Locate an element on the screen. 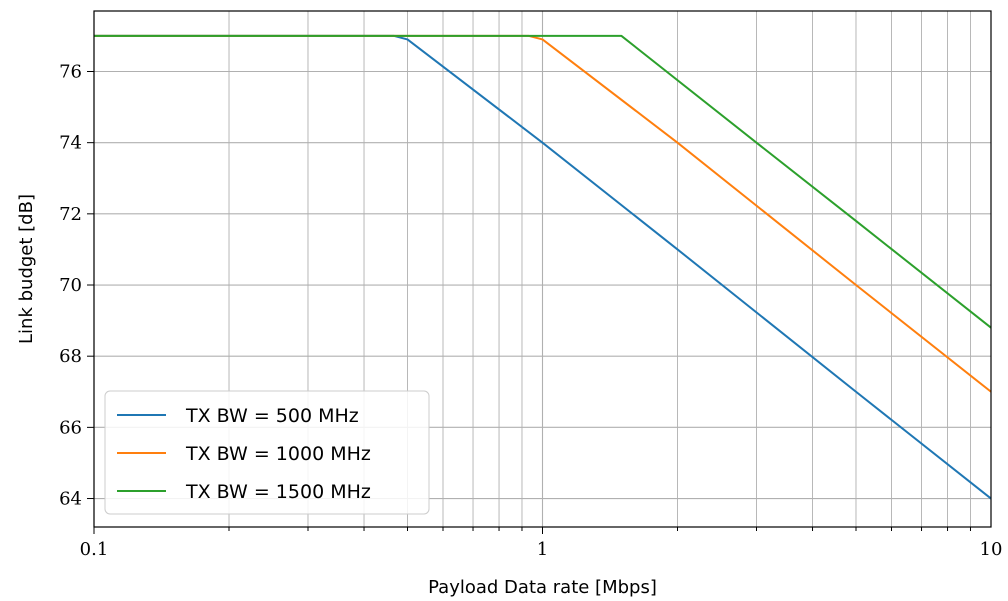 The height and width of the screenshot is (601, 1008). y-tick-label: 76 is located at coordinates (70, 71).